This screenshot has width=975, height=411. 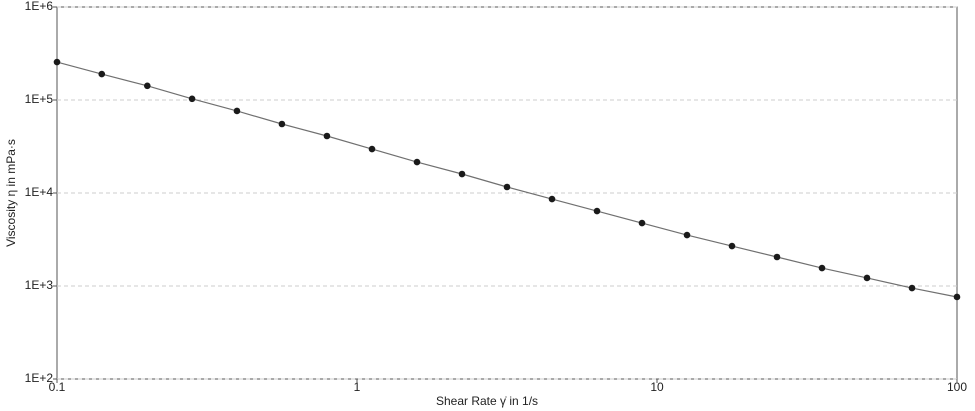 I want to click on x-tick-label: 100, so click(x=957, y=387).